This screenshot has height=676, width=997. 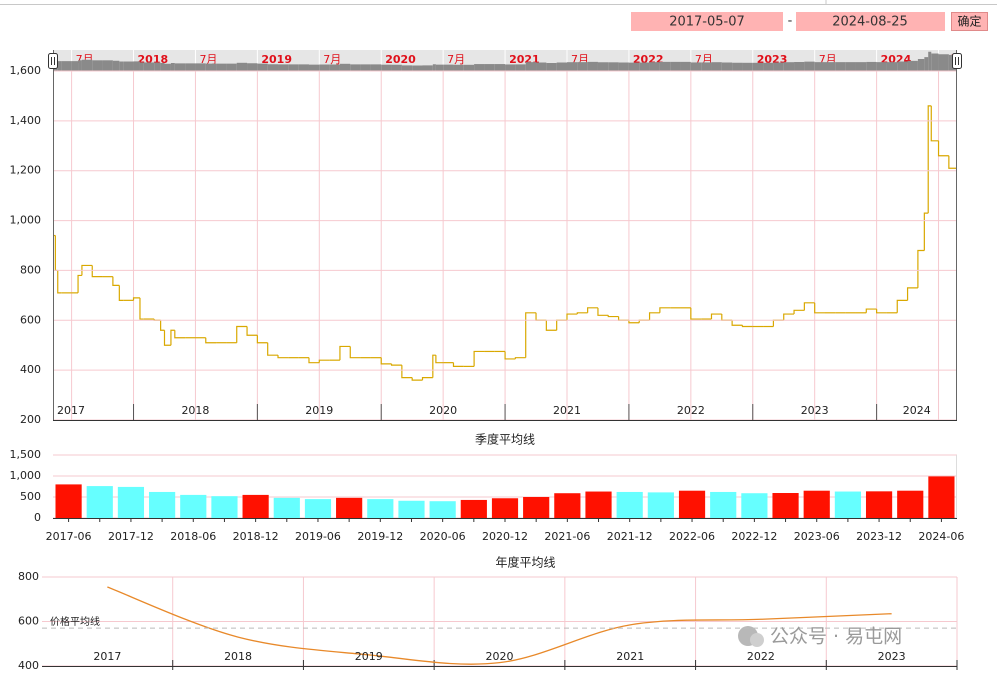 What do you see at coordinates (692, 536) in the screenshot?
I see `x-tick-label: 2022-06` at bounding box center [692, 536].